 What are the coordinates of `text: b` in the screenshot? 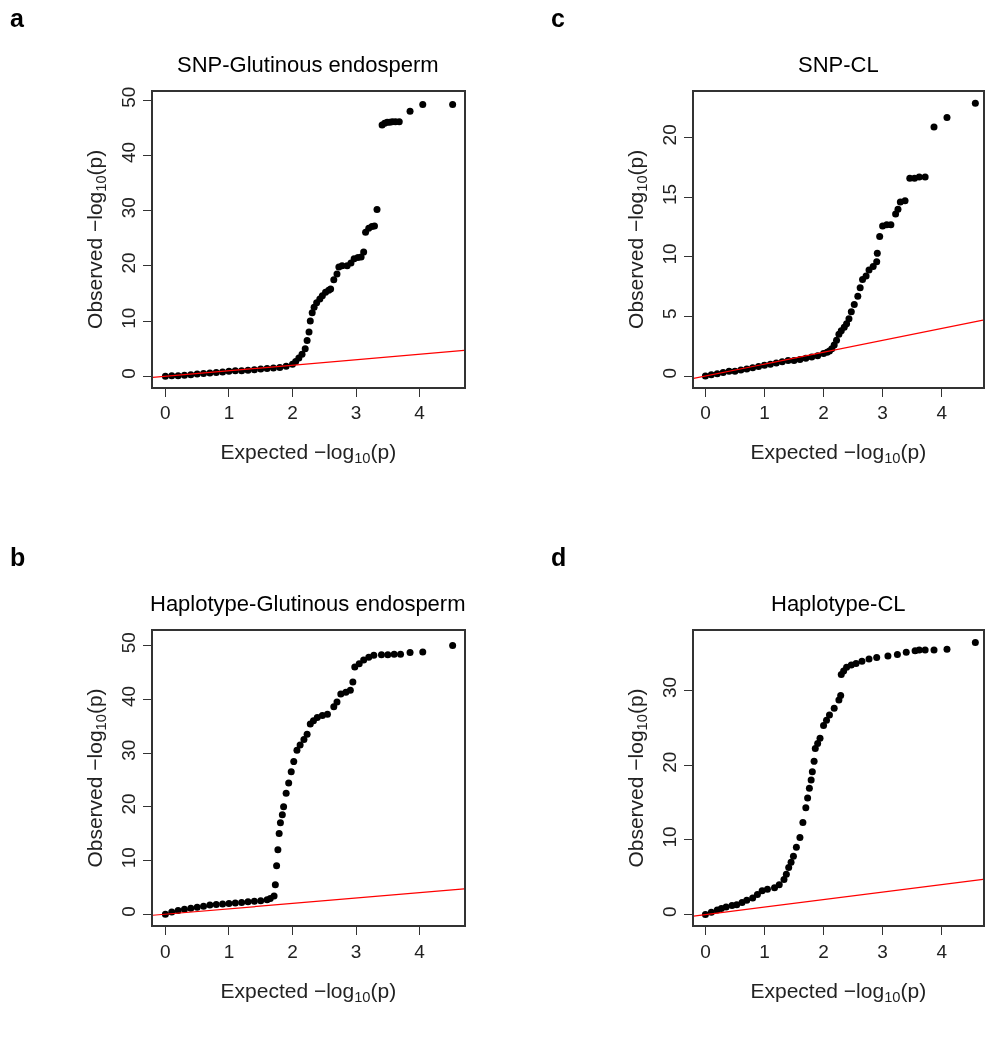 It's located at (18, 557).